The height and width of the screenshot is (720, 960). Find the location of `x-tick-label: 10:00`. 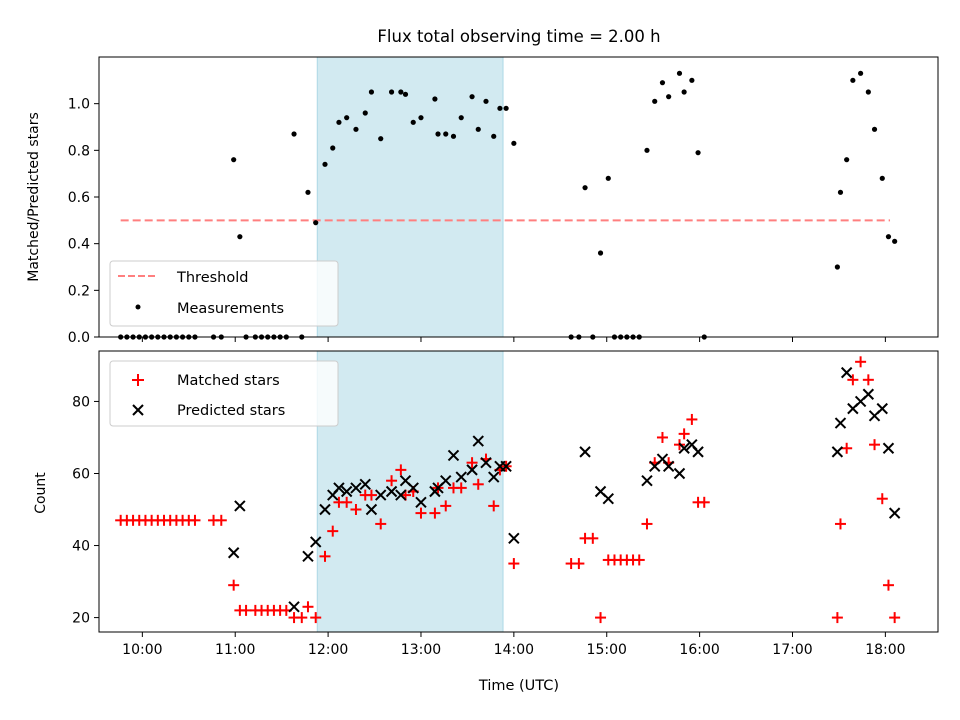

x-tick-label: 10:00 is located at coordinates (142, 650).